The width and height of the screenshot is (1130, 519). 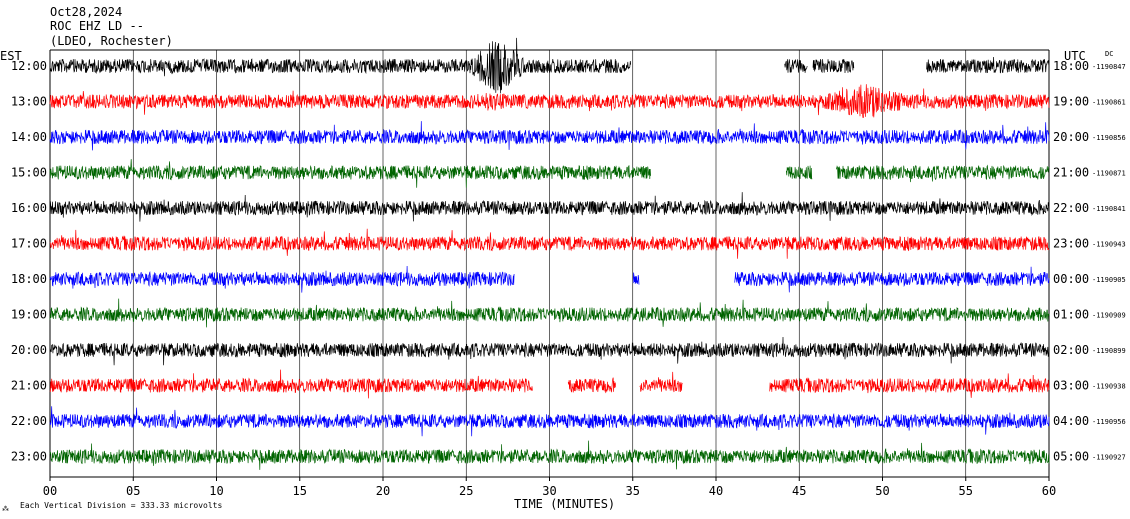 What do you see at coordinates (29, 102) in the screenshot?
I see `est-hour-label: 13:00` at bounding box center [29, 102].